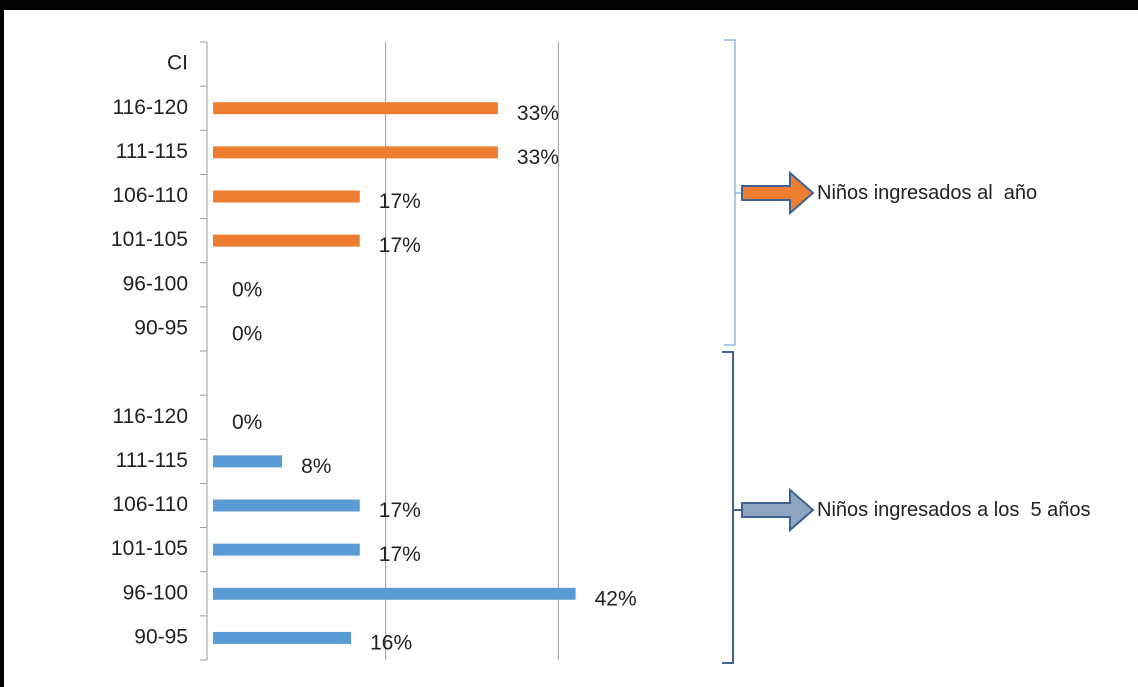 The width and height of the screenshot is (1138, 687). Describe the element at coordinates (2, 343) in the screenshot. I see `left-border` at that location.